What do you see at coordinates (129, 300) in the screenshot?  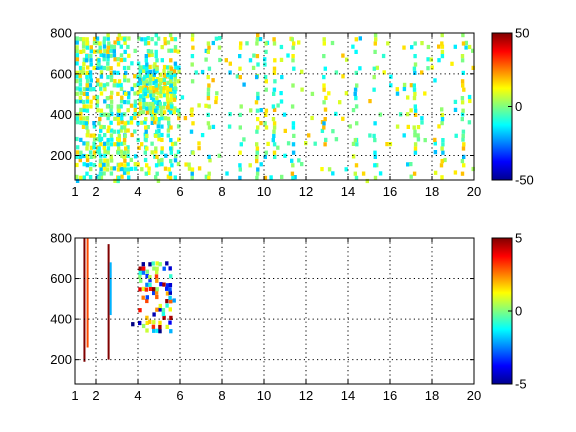 I see `heatmap-cells` at bounding box center [129, 300].